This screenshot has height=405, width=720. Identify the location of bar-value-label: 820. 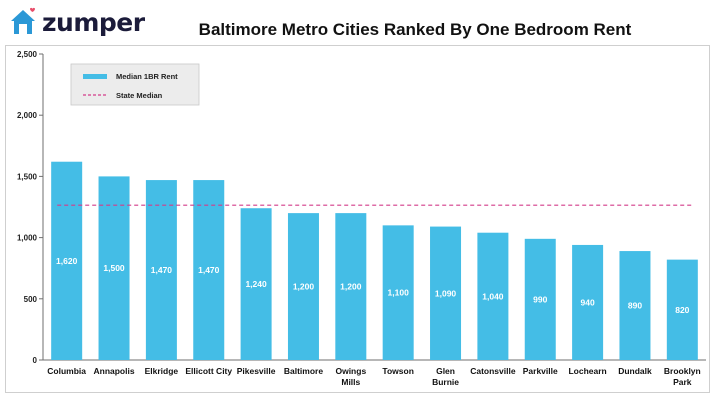
(682, 310).